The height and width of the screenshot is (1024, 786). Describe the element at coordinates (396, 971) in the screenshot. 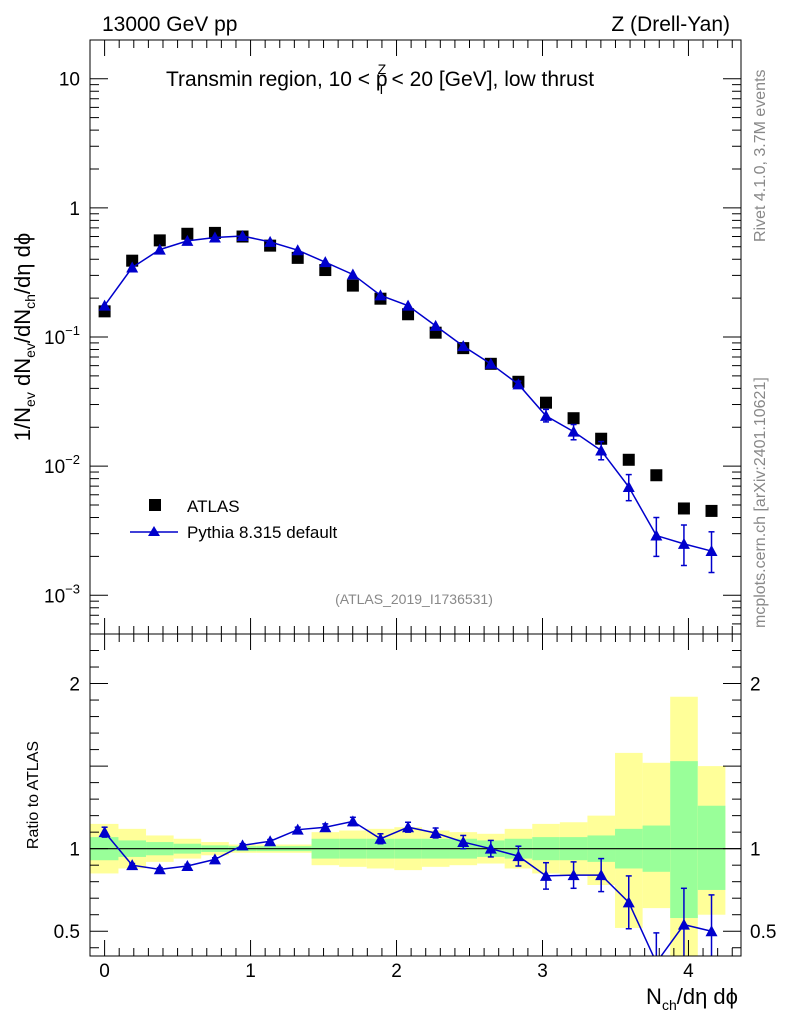

I see `x-tick-label: 2` at that location.